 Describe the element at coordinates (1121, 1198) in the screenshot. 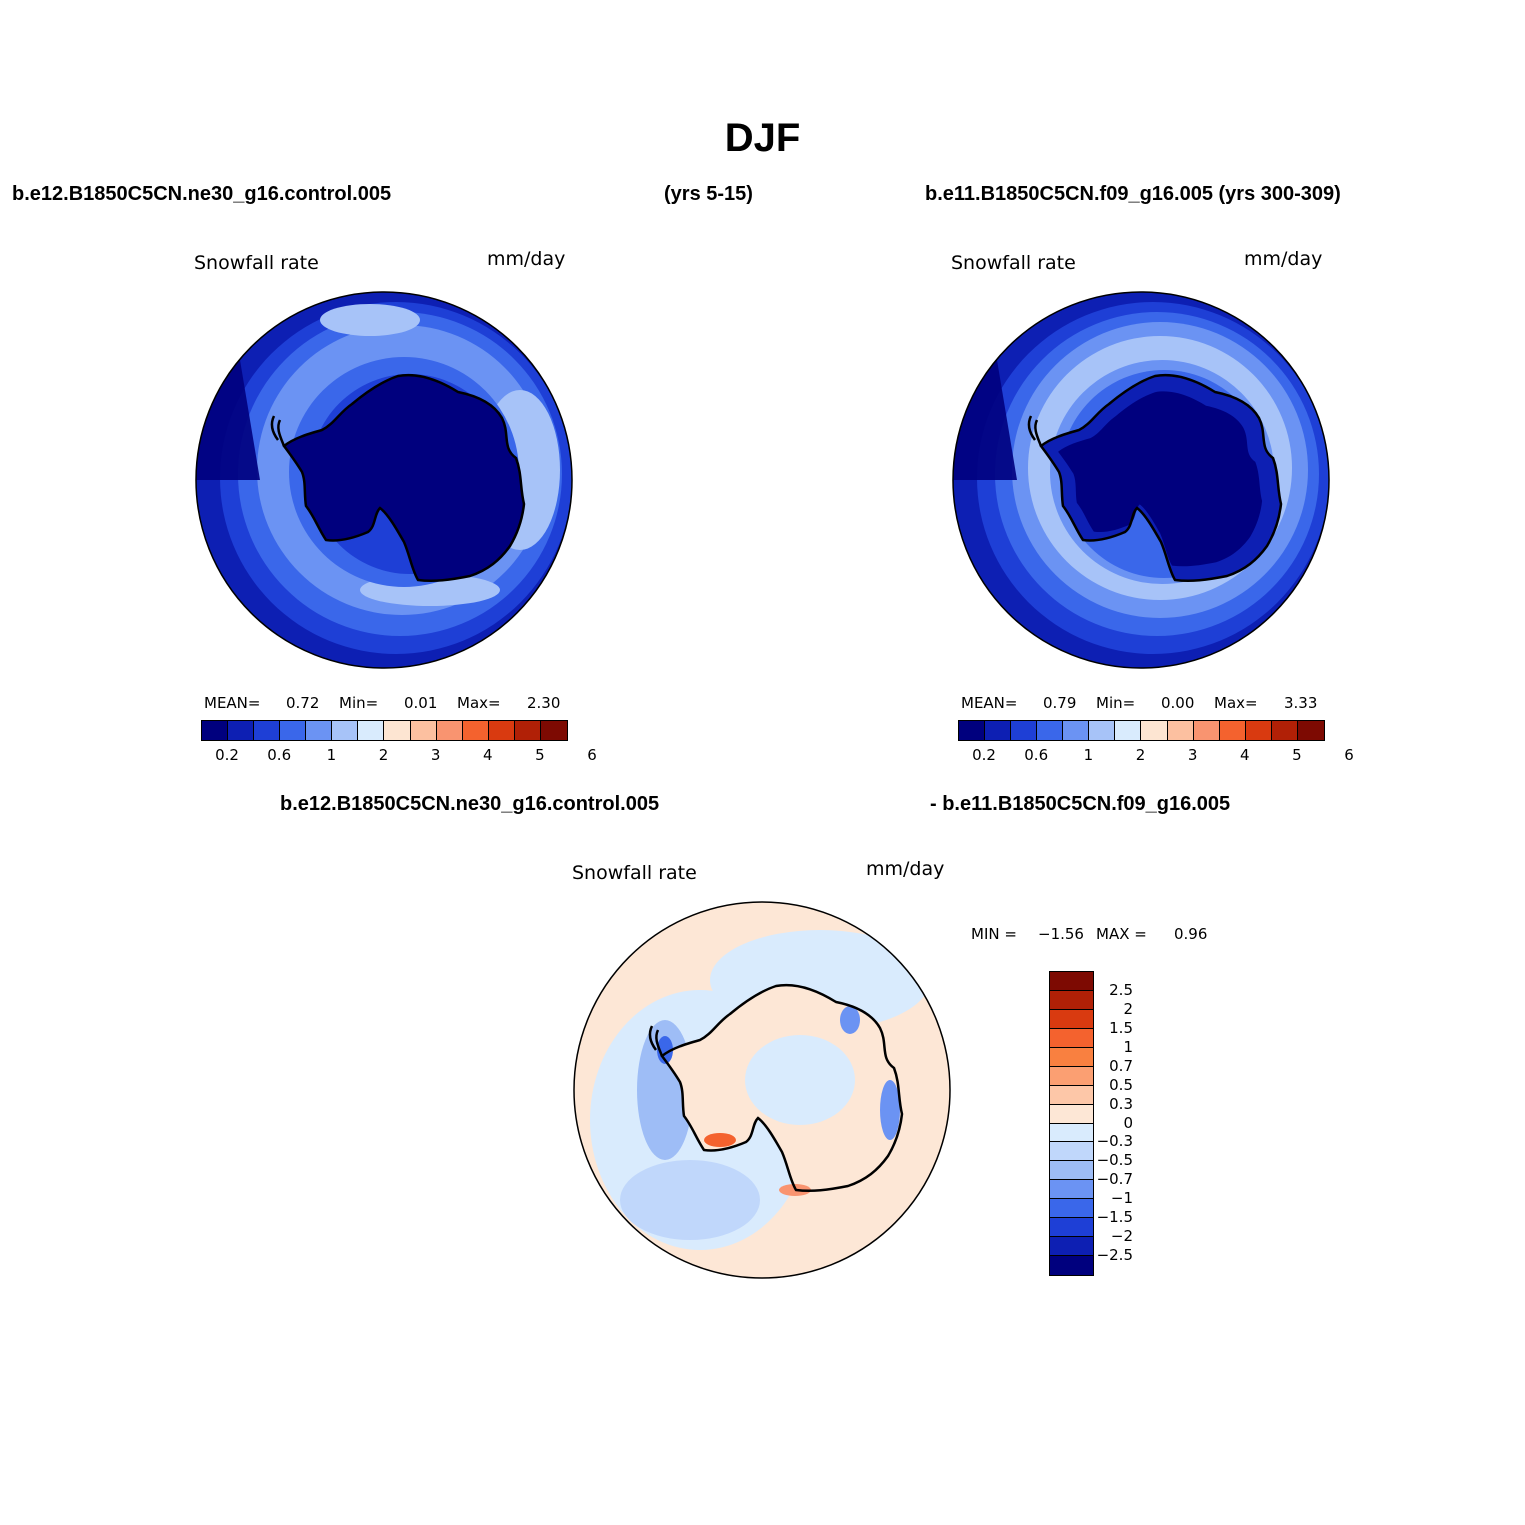

I see `colorbar-tick-label: −1` at that location.